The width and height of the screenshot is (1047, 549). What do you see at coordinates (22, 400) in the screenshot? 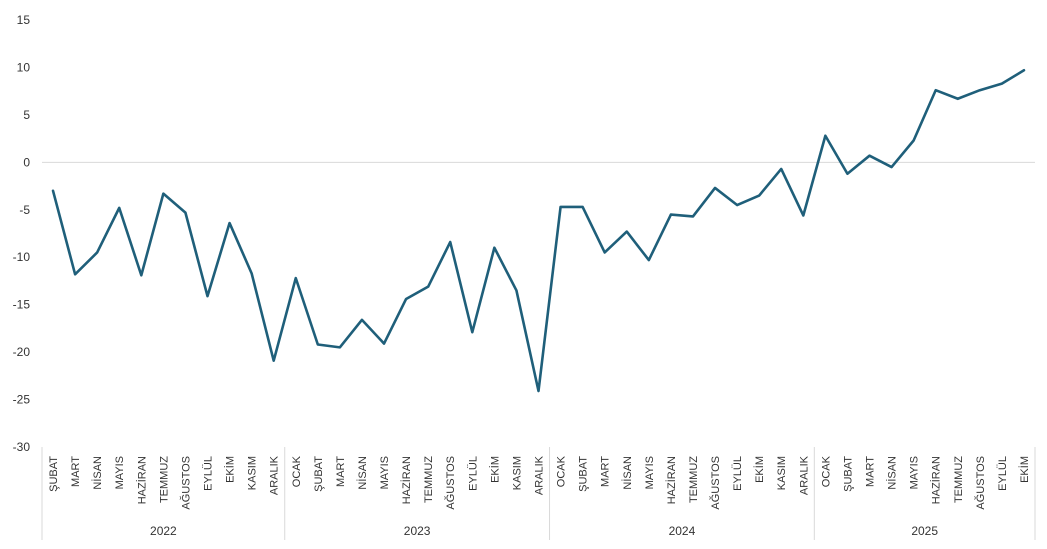
I see `y-tick-label: -25` at bounding box center [22, 400].